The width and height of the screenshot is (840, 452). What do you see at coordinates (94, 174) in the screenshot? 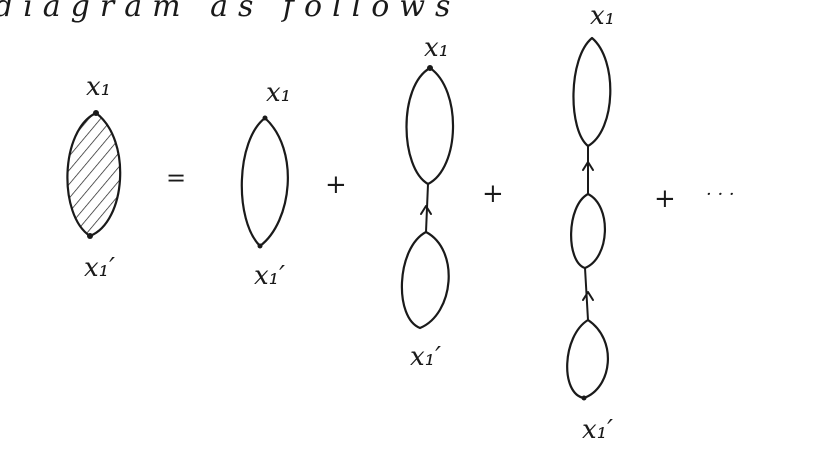
I see `full-propagator-blob` at bounding box center [94, 174].